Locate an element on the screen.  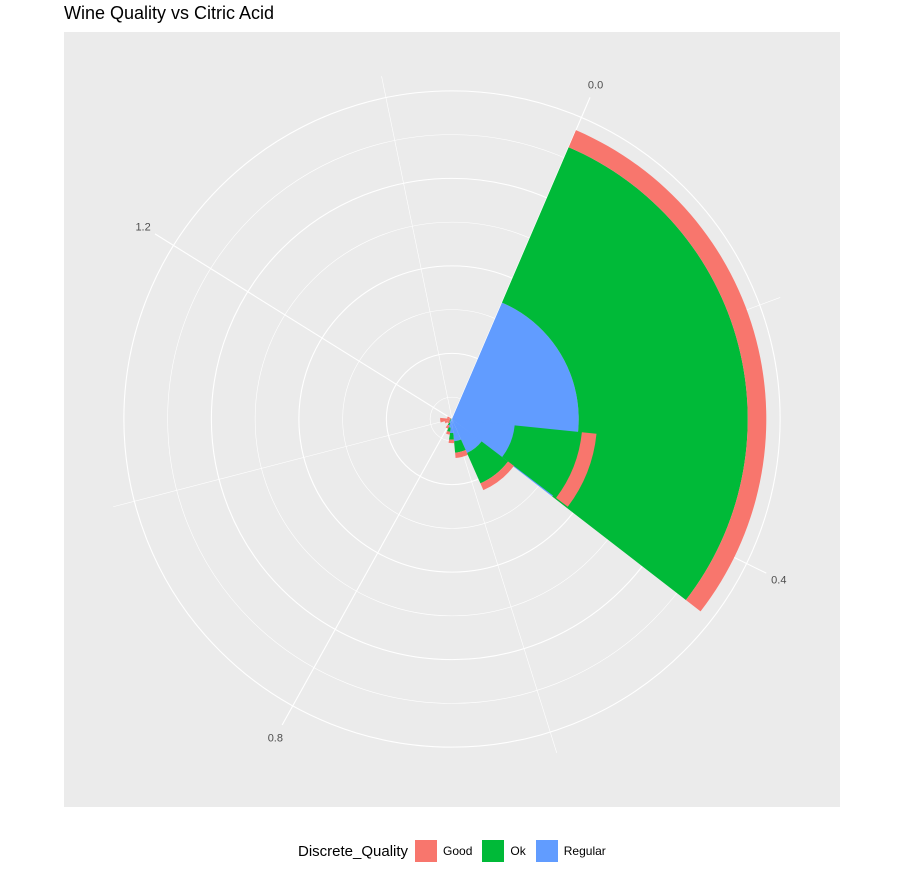
legend: Discrete_Quality Good Ok Regular is located at coordinates (457, 851).